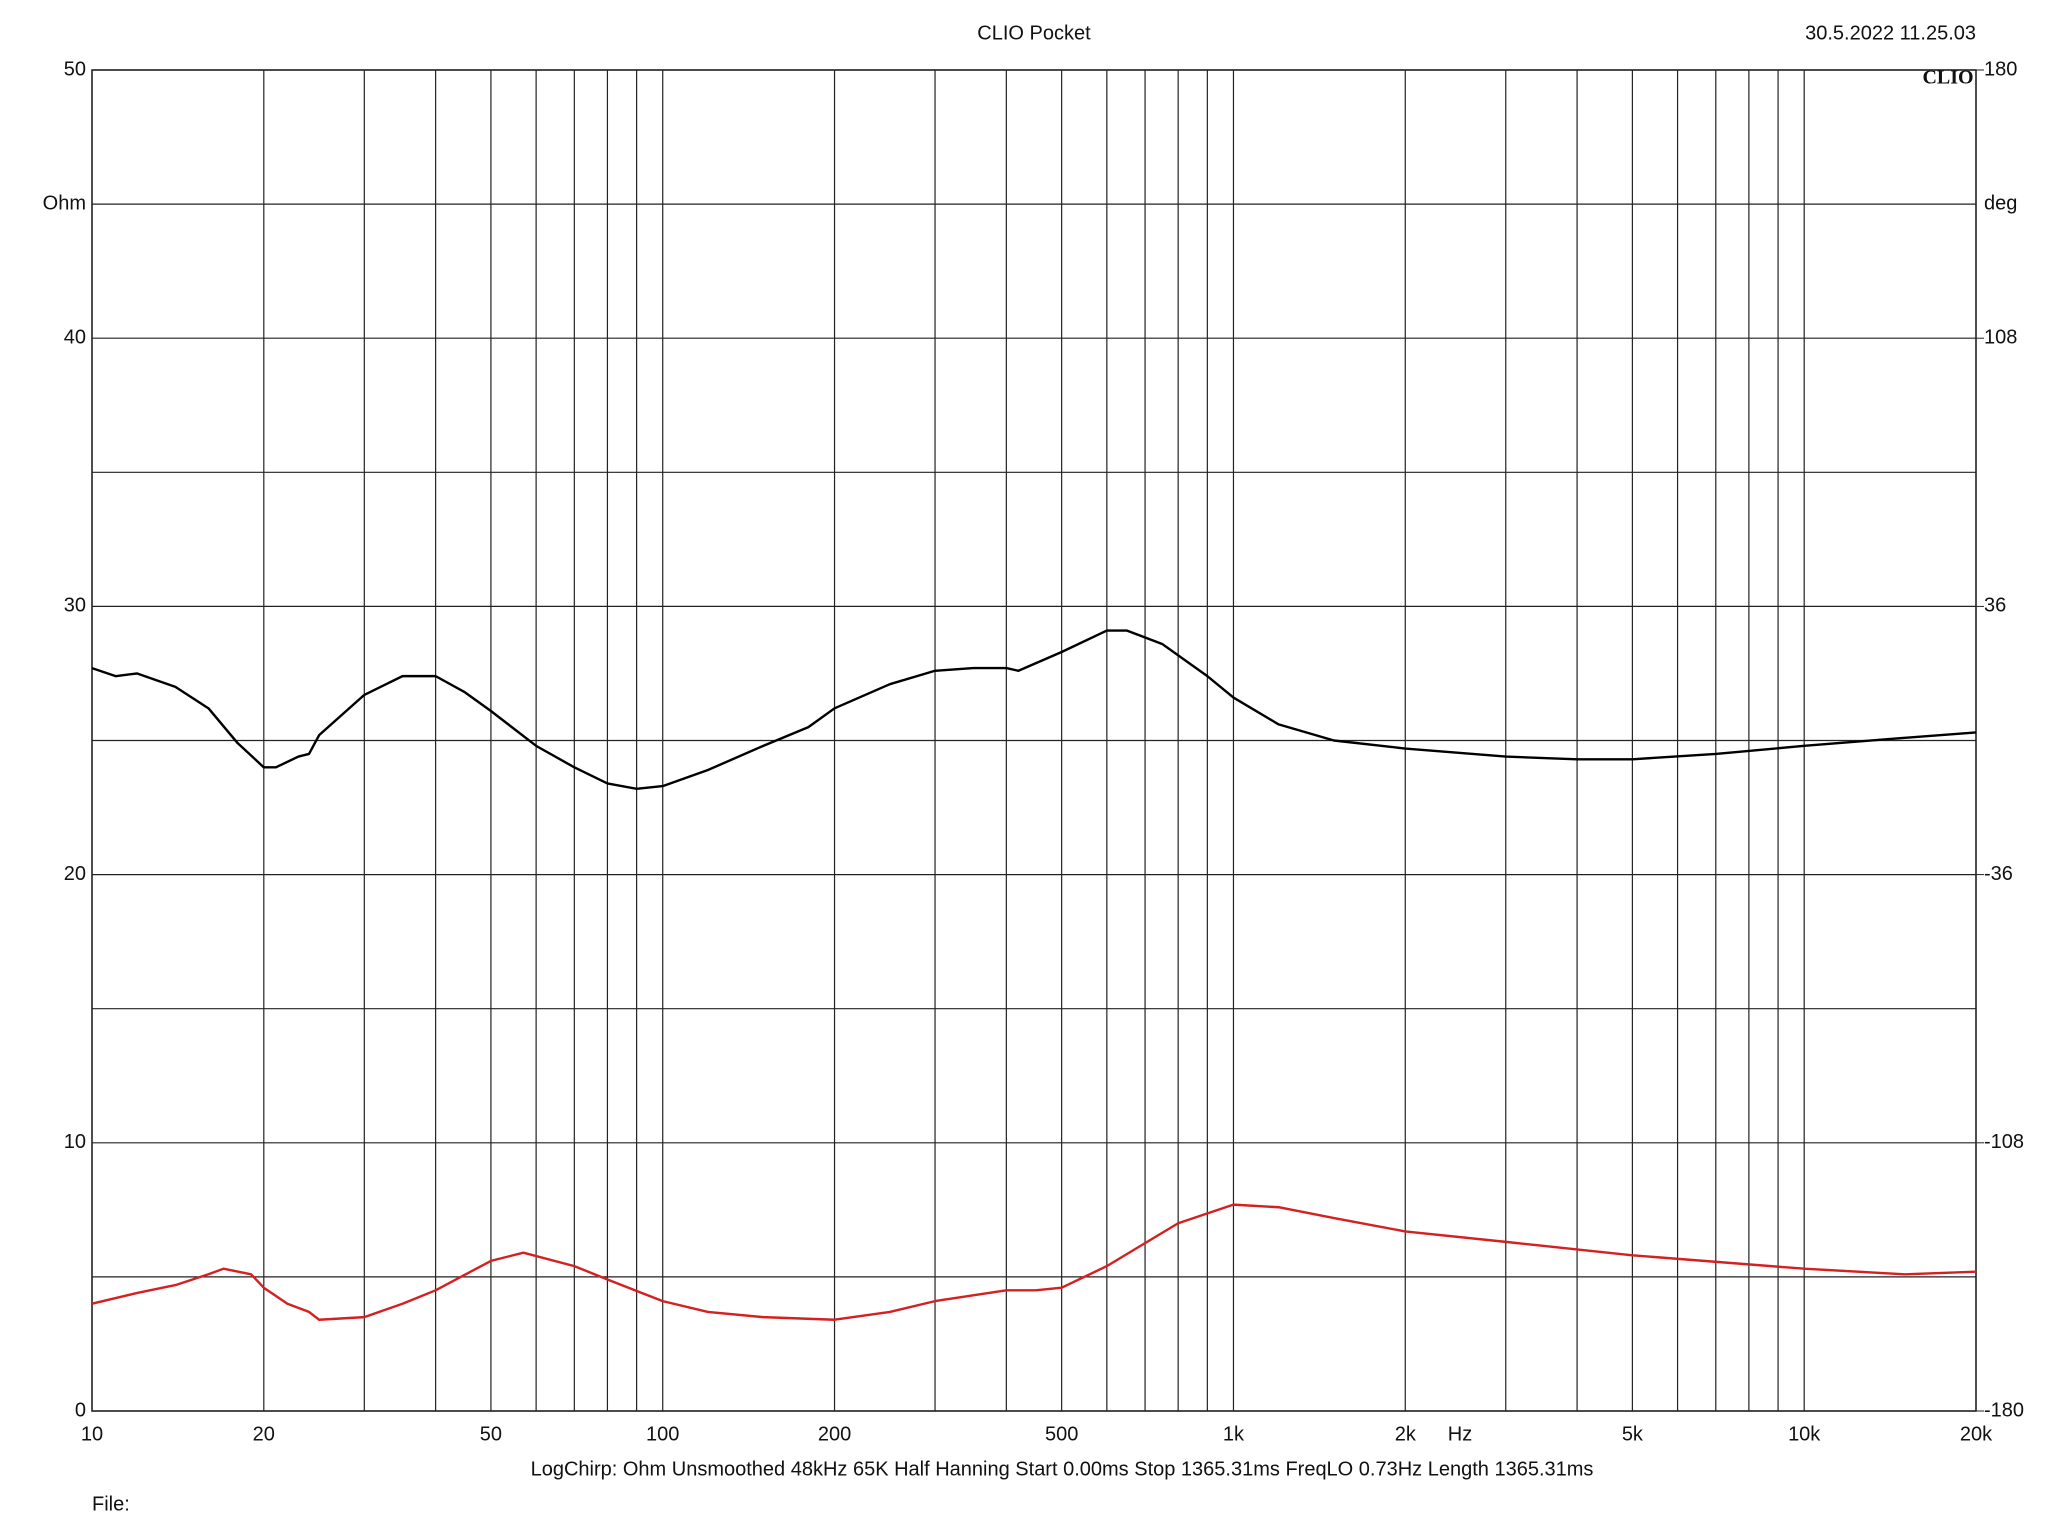 Image resolution: width=2048 pixels, height=1536 pixels. What do you see at coordinates (75, 337) in the screenshot?
I see `y-tick-label: 40` at bounding box center [75, 337].